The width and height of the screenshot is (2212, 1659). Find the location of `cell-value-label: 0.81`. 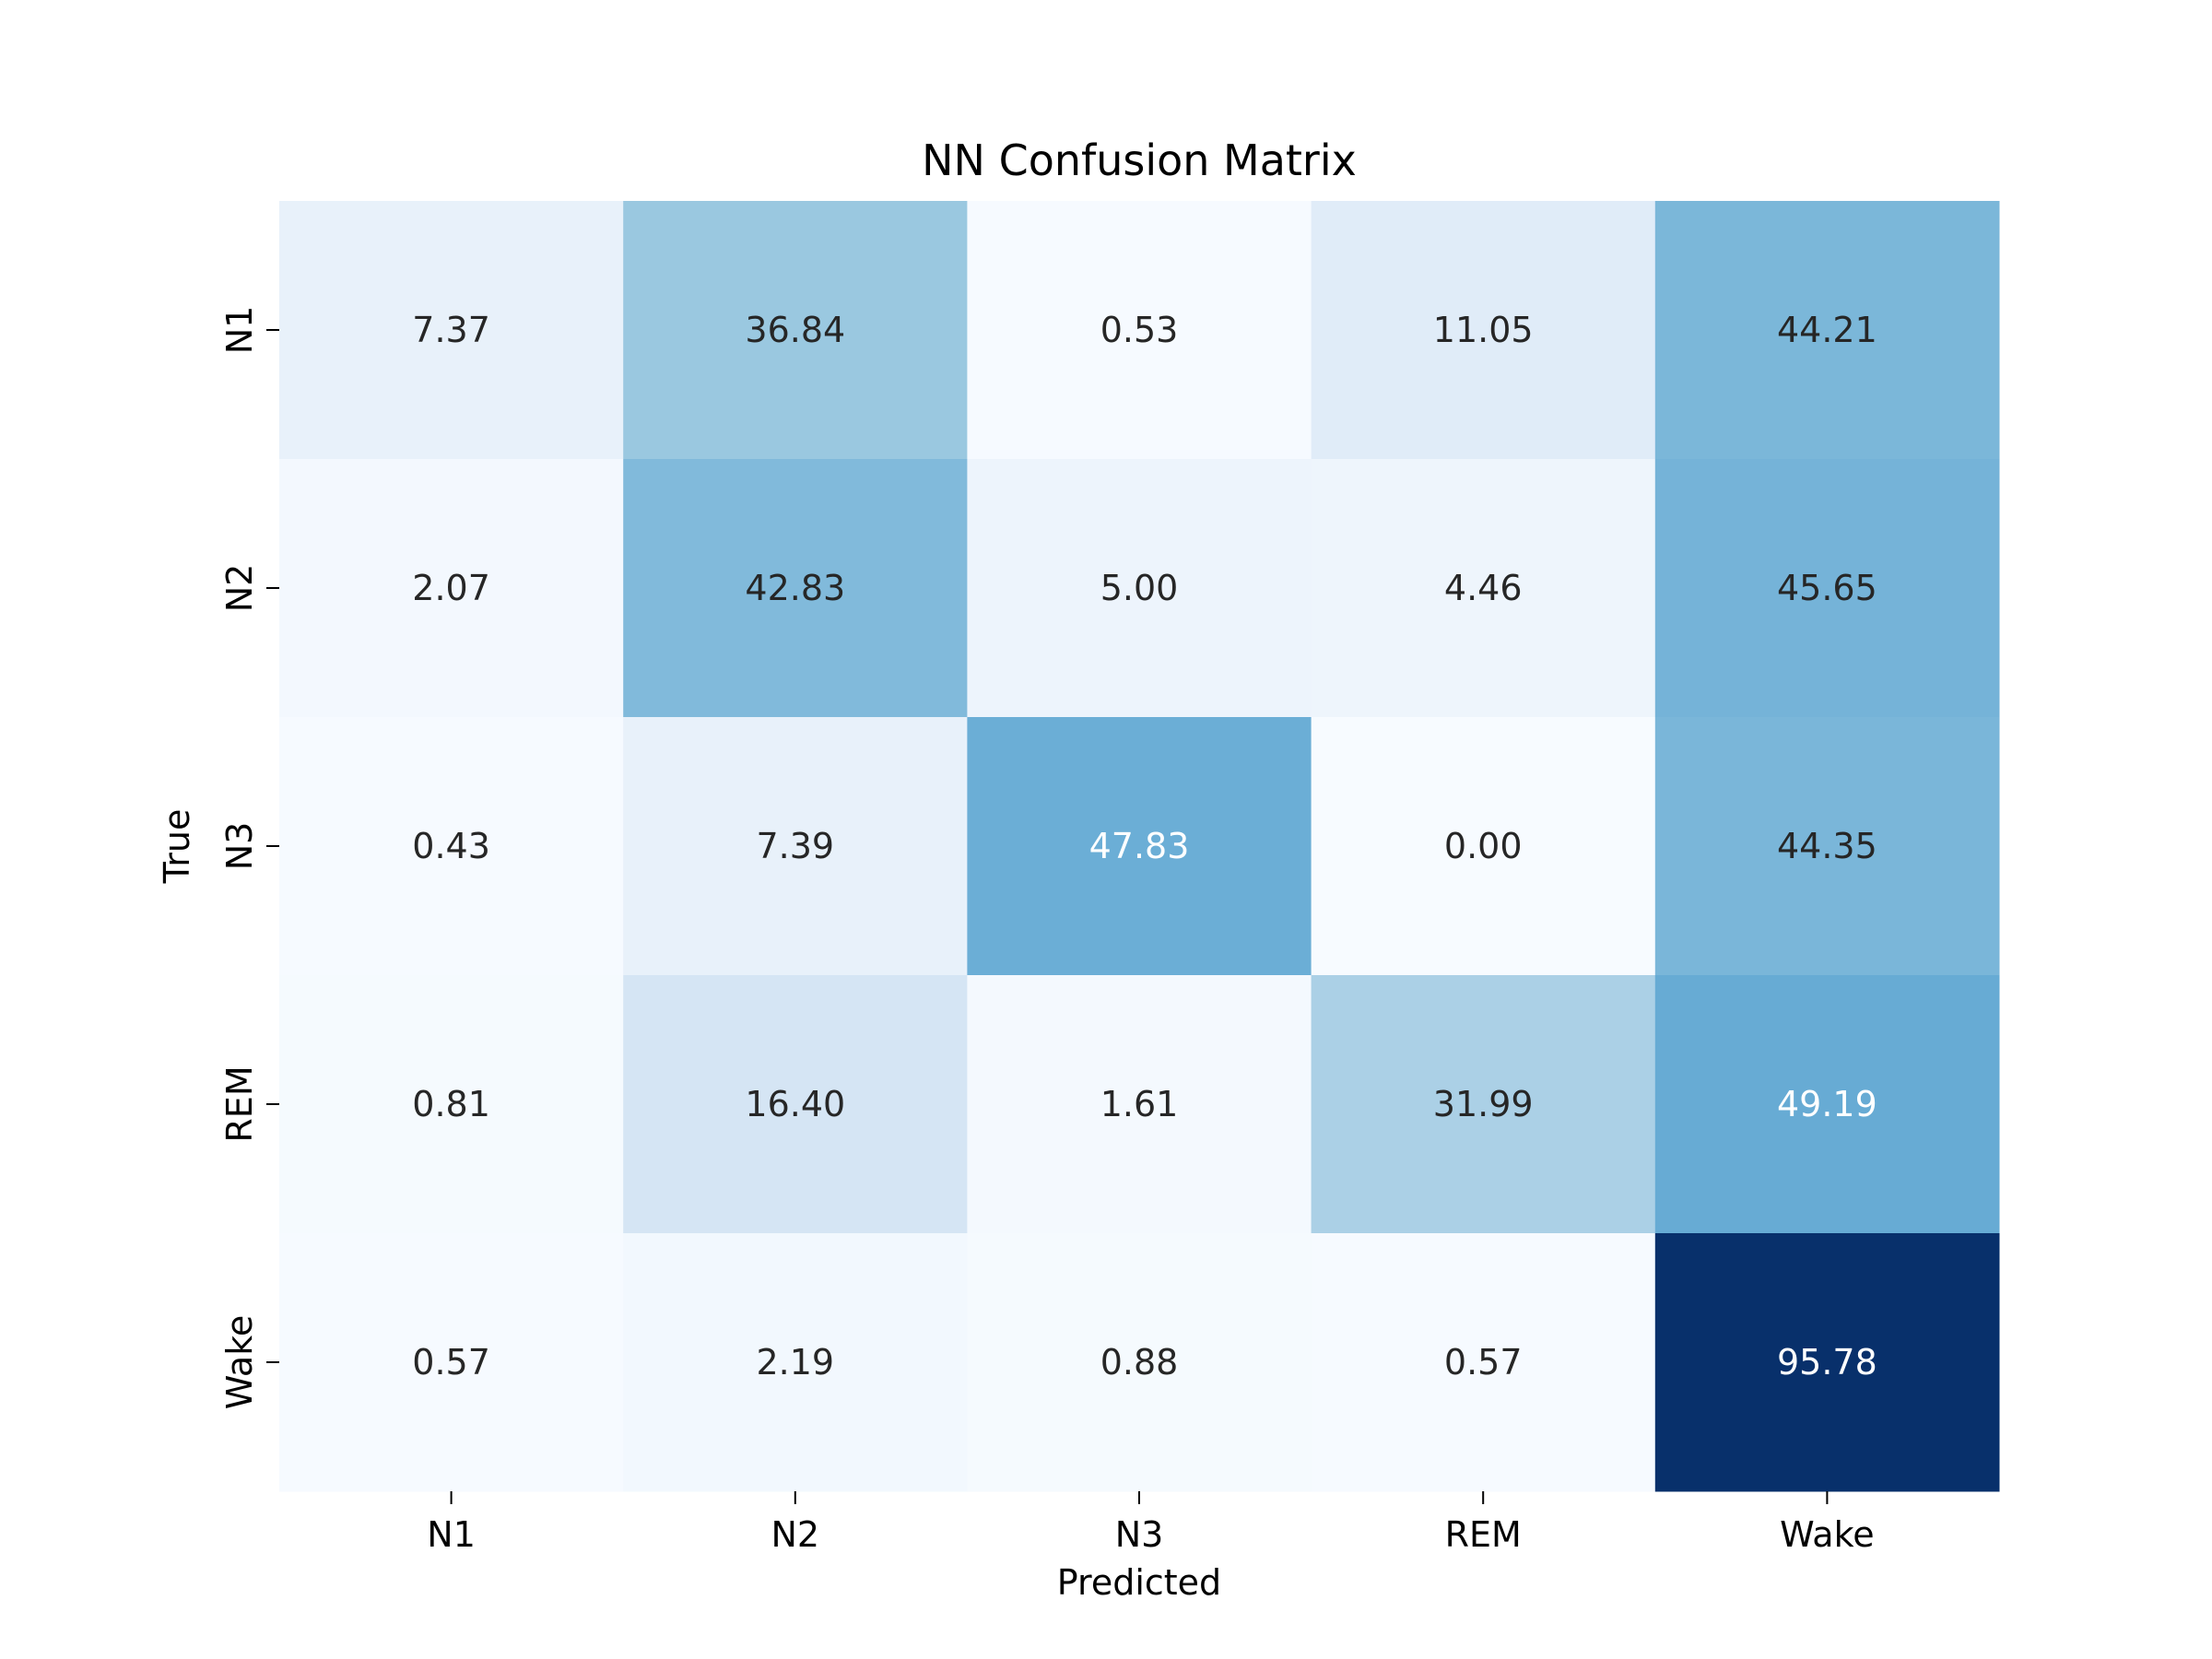

cell-value-label: 0.81 is located at coordinates (451, 1104).